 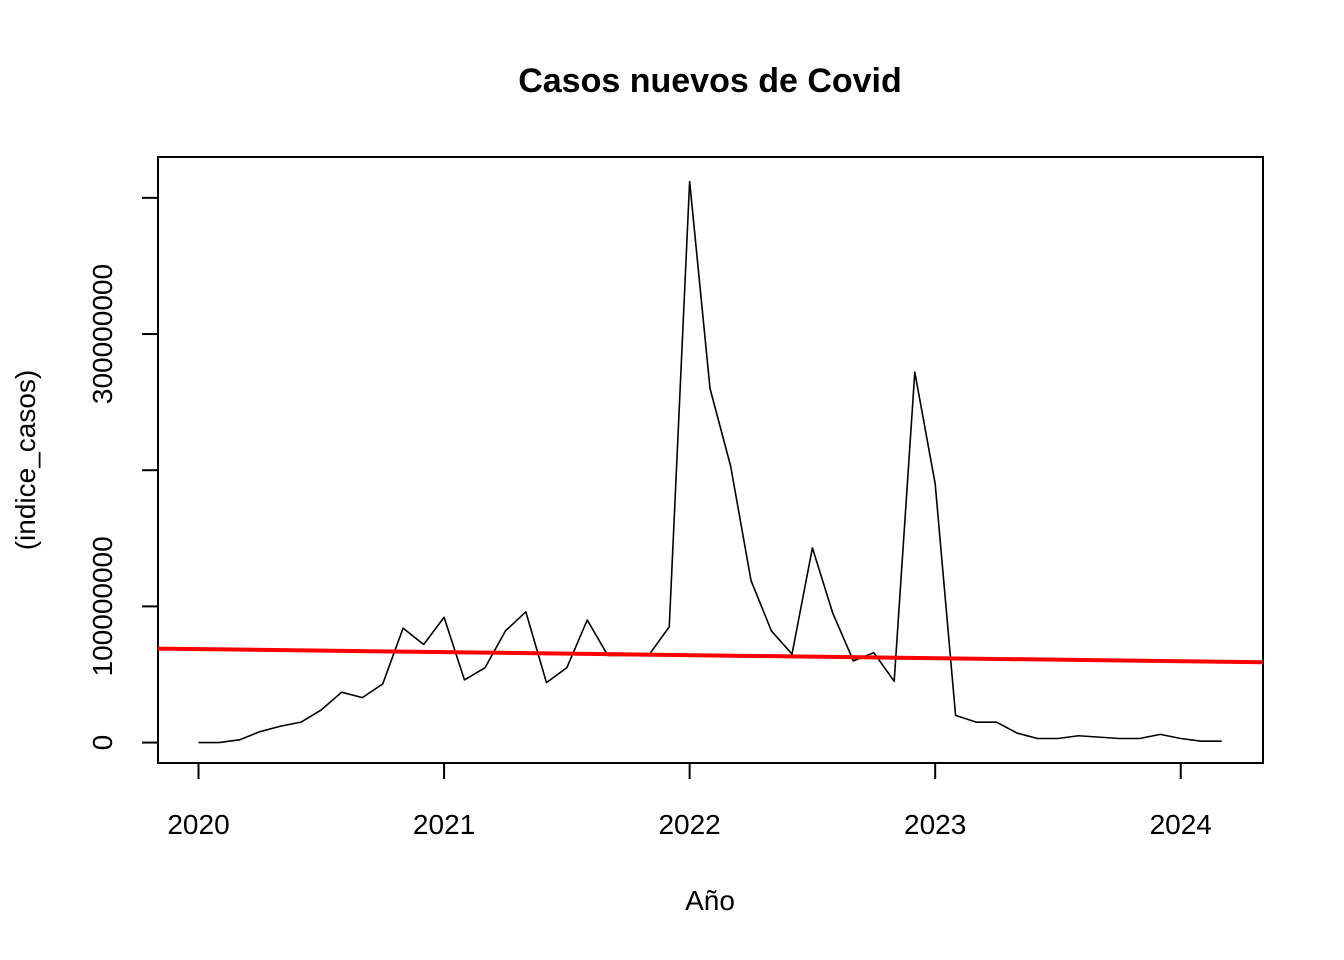 What do you see at coordinates (710, 655) in the screenshot?
I see `series-line-trend` at bounding box center [710, 655].